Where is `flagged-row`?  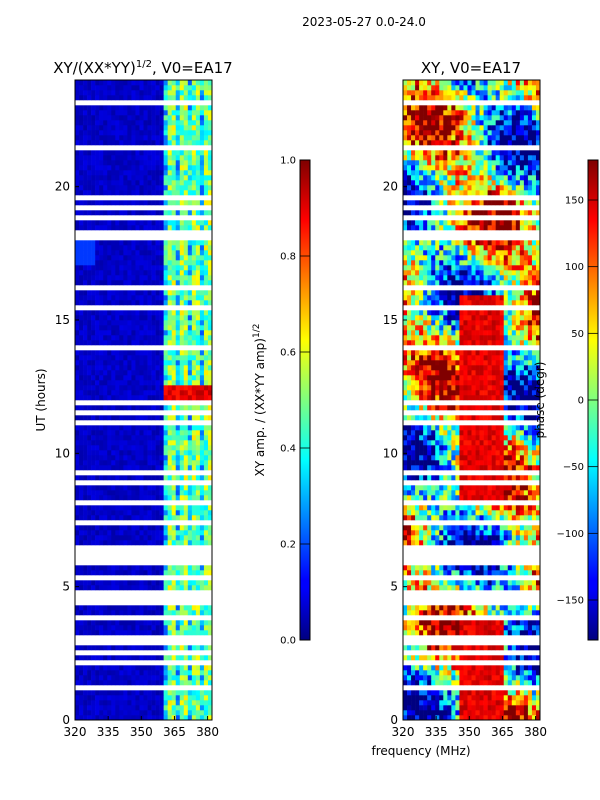 flagged-row is located at coordinates (143, 553).